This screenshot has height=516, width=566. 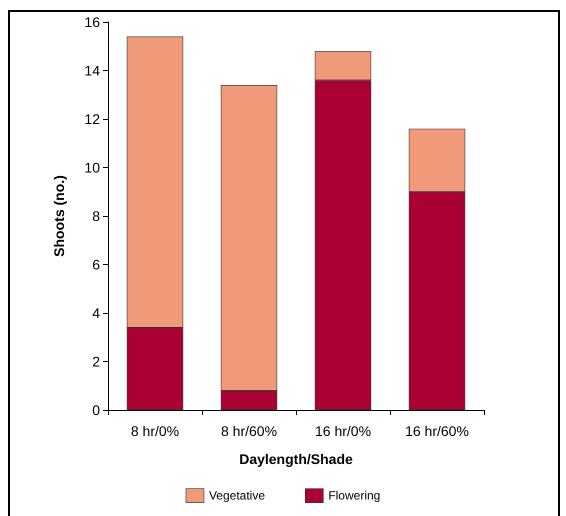 I want to click on y-tick-label: 8, so click(x=96, y=216).